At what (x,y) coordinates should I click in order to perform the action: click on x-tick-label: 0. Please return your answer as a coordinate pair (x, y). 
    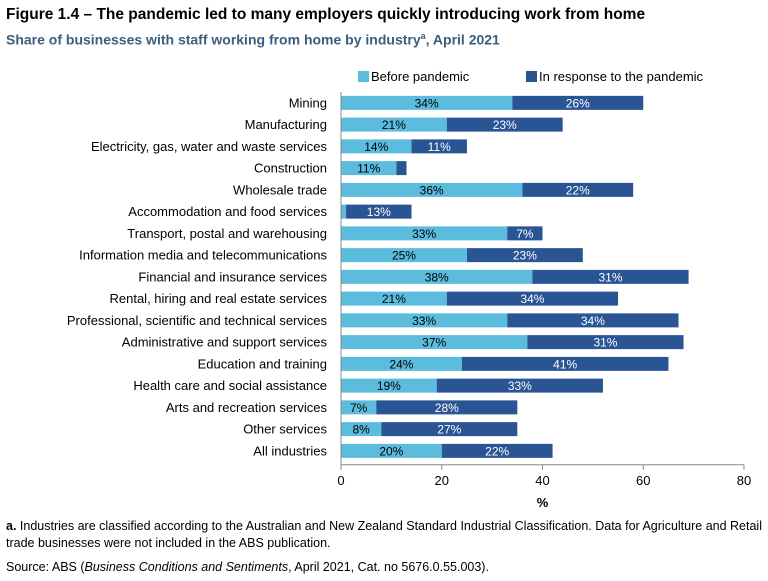
    Looking at the image, I should click on (340, 480).